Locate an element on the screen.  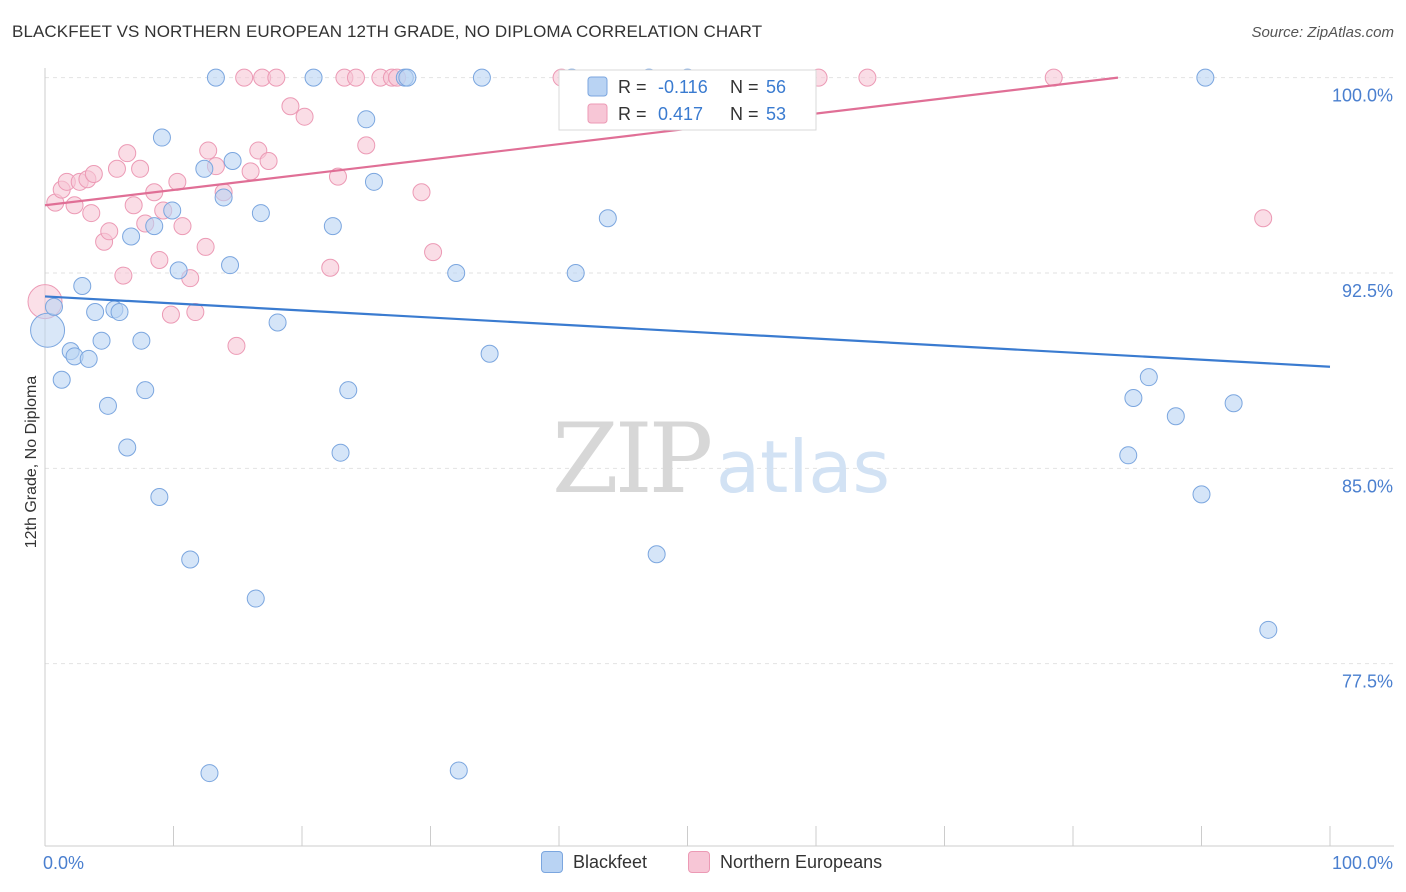
legend-n-value-2: 53 is located at coordinates (776, 114).